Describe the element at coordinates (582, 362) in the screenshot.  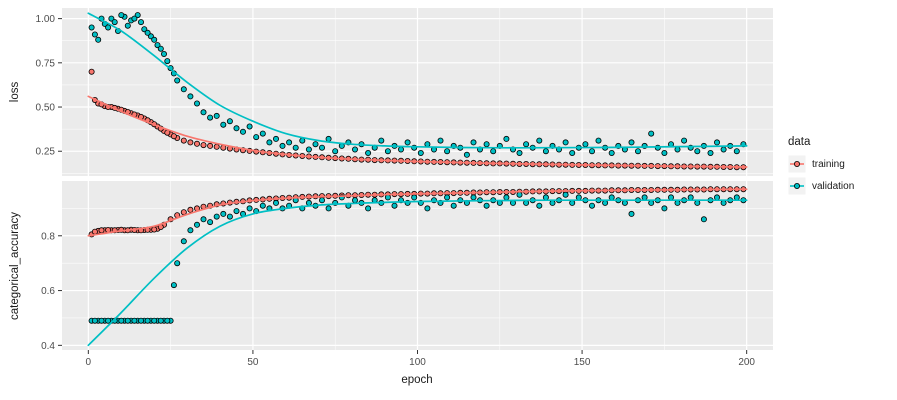
I see `x-tick-label: 150` at that location.